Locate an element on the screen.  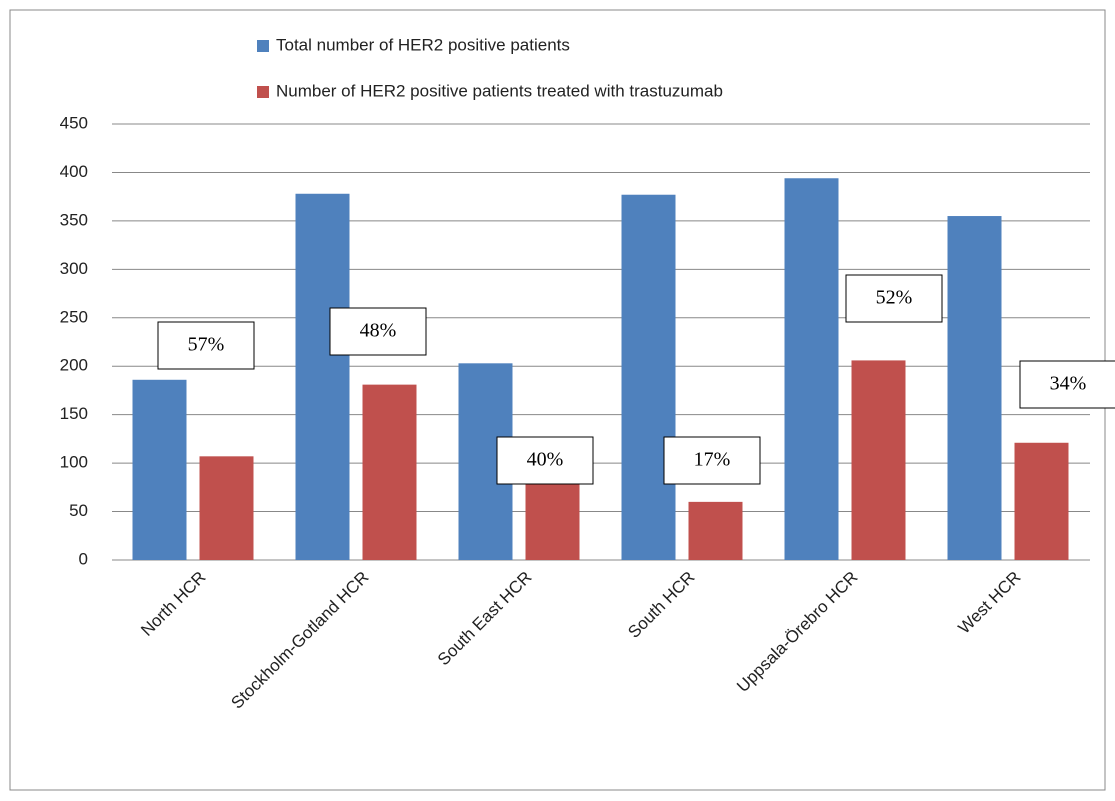
y-tick-label: 50 is located at coordinates (78, 510).